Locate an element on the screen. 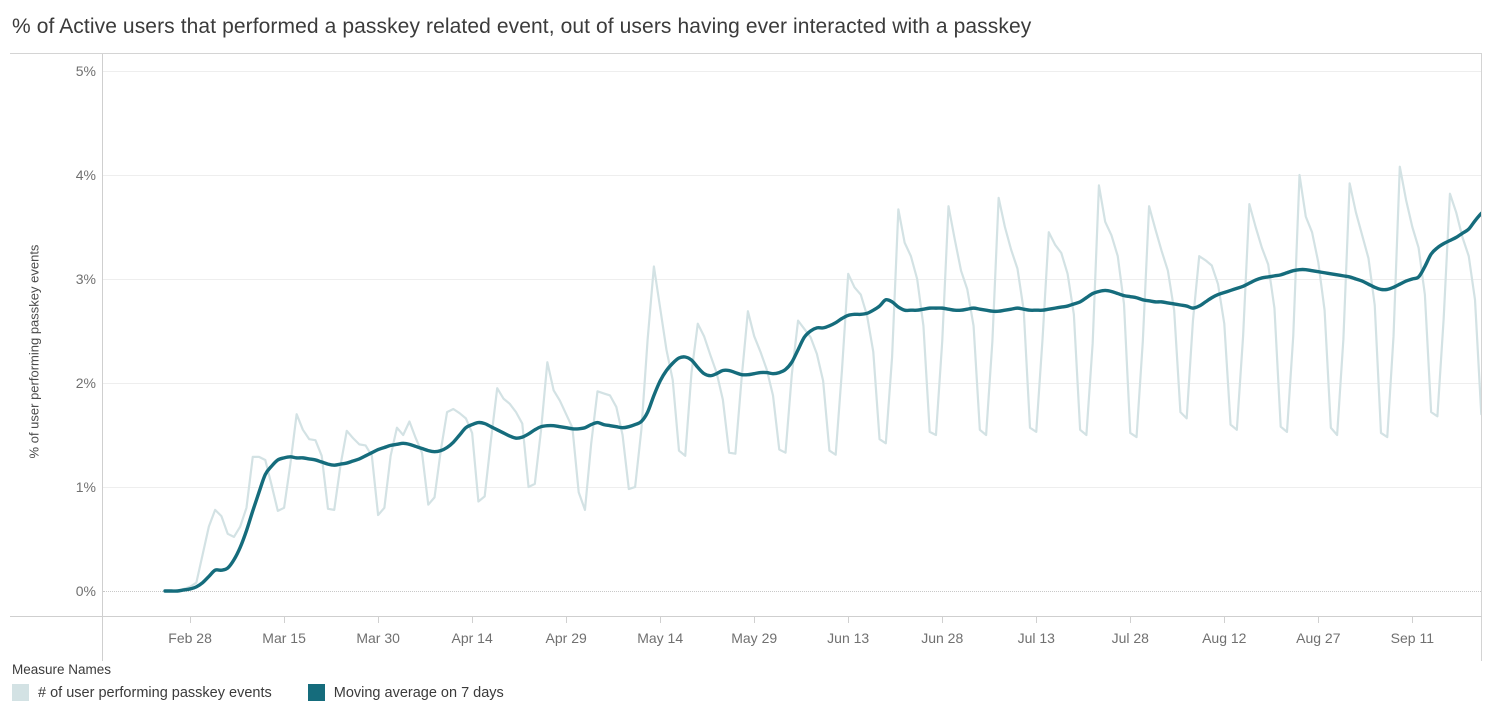 The width and height of the screenshot is (1500, 721). x-tick-label: Mar 15 is located at coordinates (284, 638).